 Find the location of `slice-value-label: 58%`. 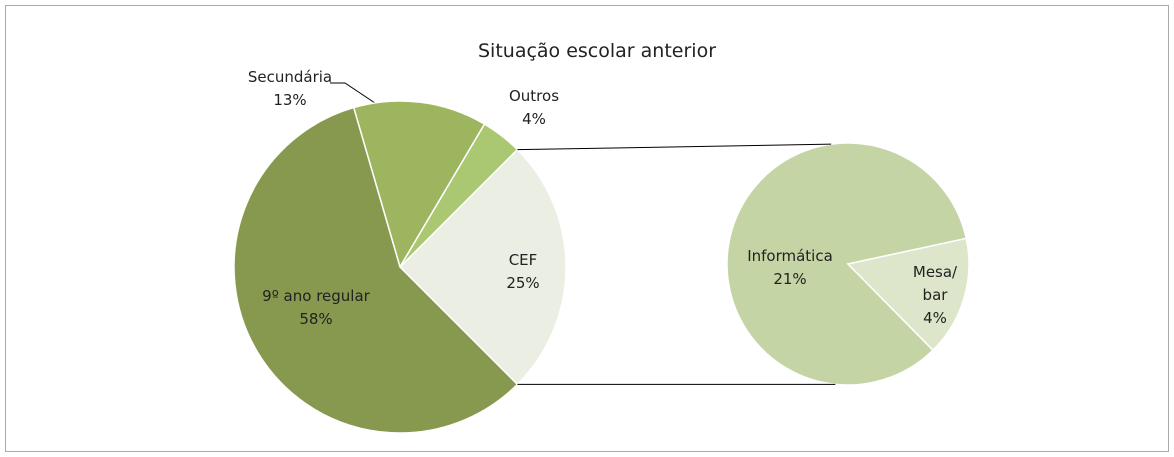

slice-value-label: 58% is located at coordinates (316, 319).